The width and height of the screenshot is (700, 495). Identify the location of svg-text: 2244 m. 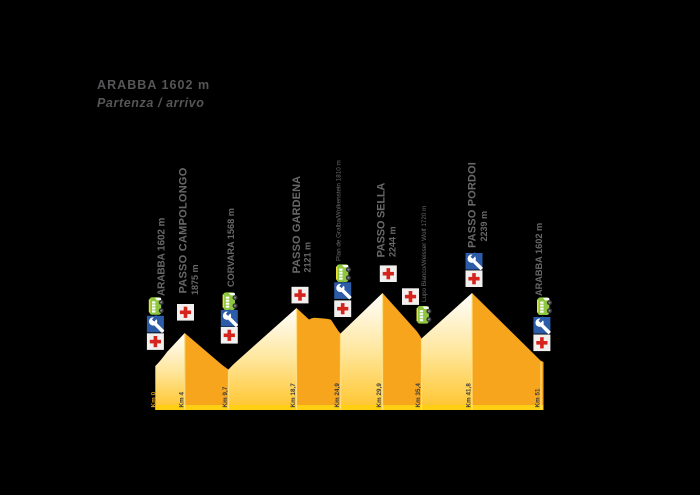
(393, 241).